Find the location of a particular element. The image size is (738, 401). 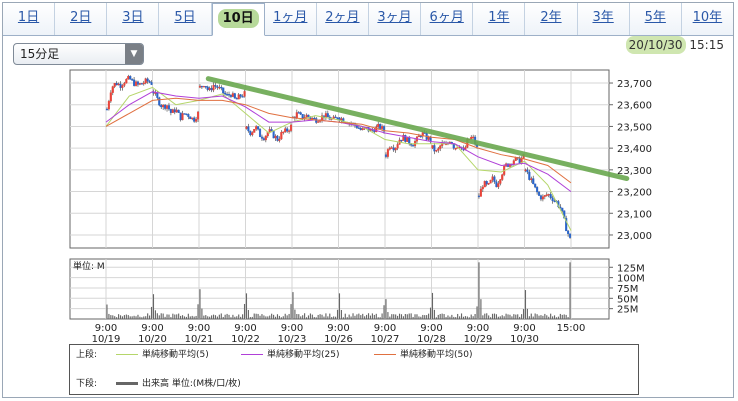

legend-volume: 出来高 単位:(M株/口/枚) is located at coordinates (178, 384).